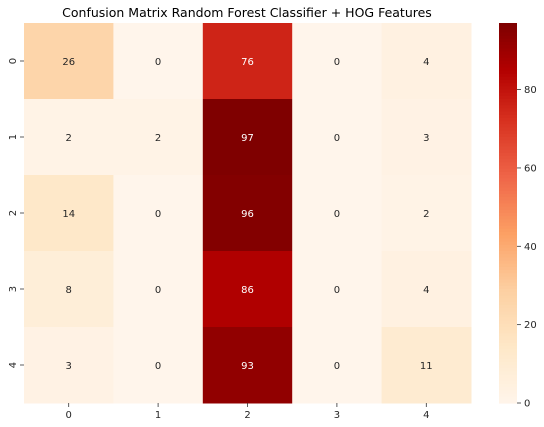  Describe the element at coordinates (13, 365) in the screenshot. I see `y-tick-label: 4` at that location.